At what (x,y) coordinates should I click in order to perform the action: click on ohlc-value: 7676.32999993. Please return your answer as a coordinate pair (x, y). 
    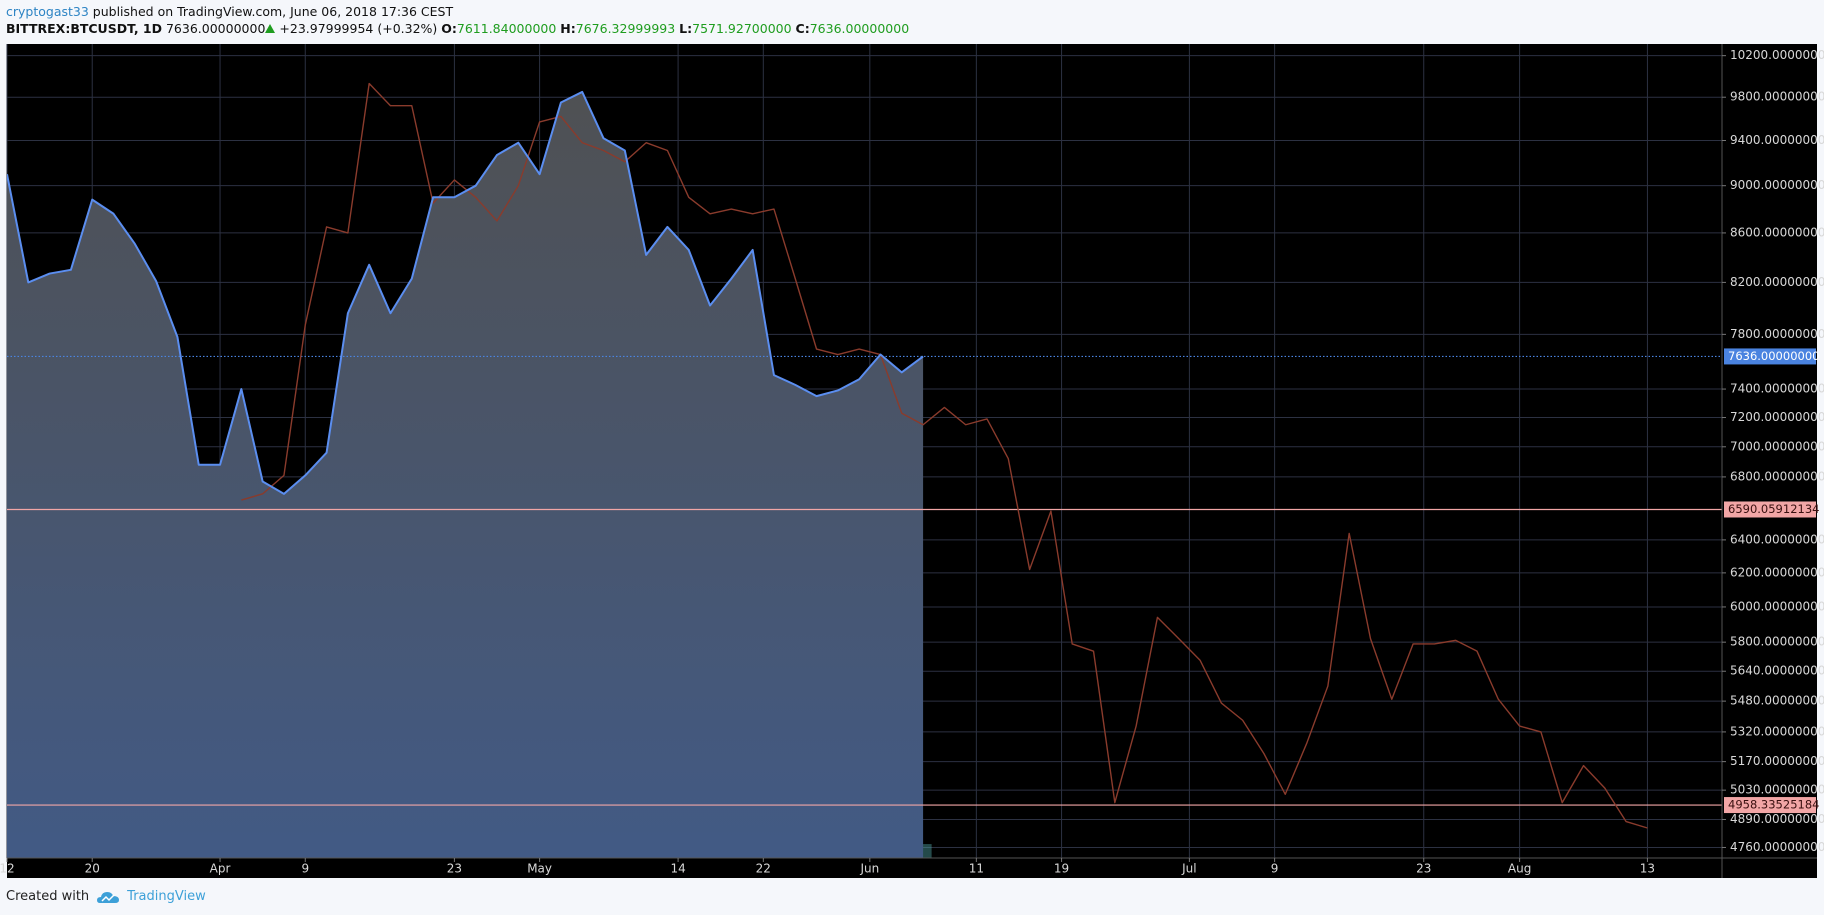
    Looking at the image, I should click on (625, 28).